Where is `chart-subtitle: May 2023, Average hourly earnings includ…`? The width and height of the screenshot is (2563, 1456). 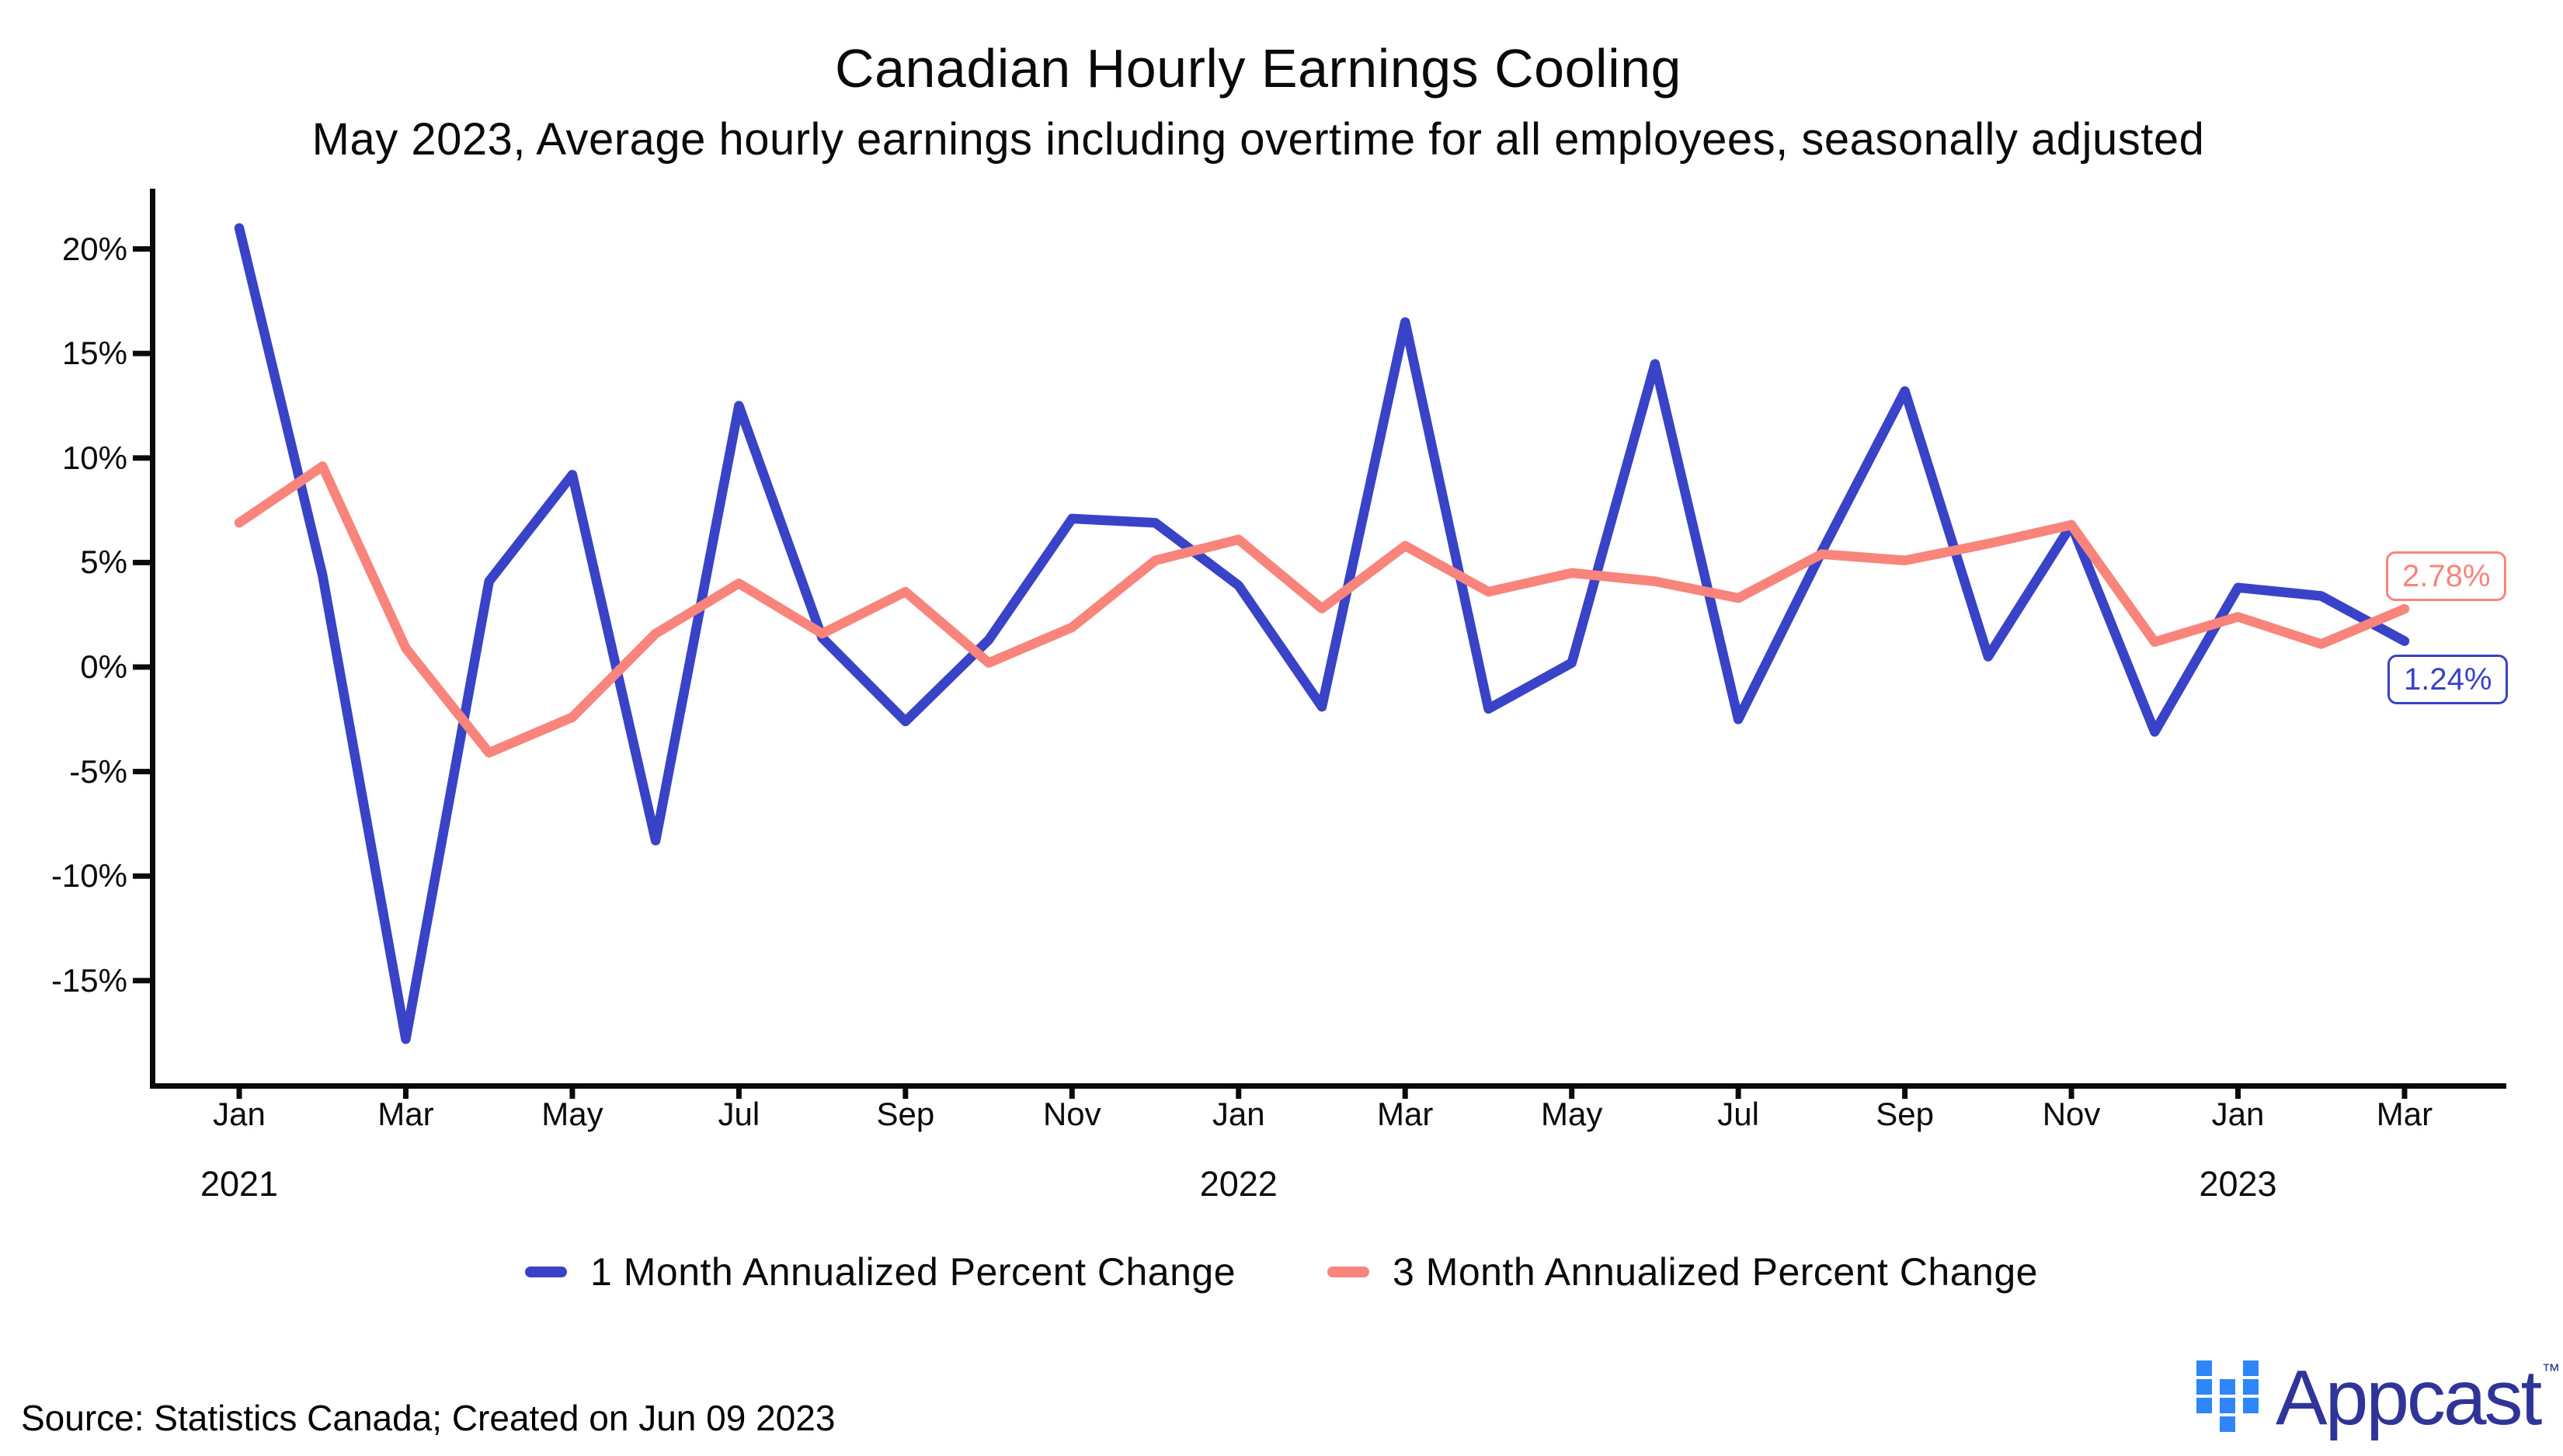
chart-subtitle: May 2023, Average hourly earnings includ… is located at coordinates (1258, 139).